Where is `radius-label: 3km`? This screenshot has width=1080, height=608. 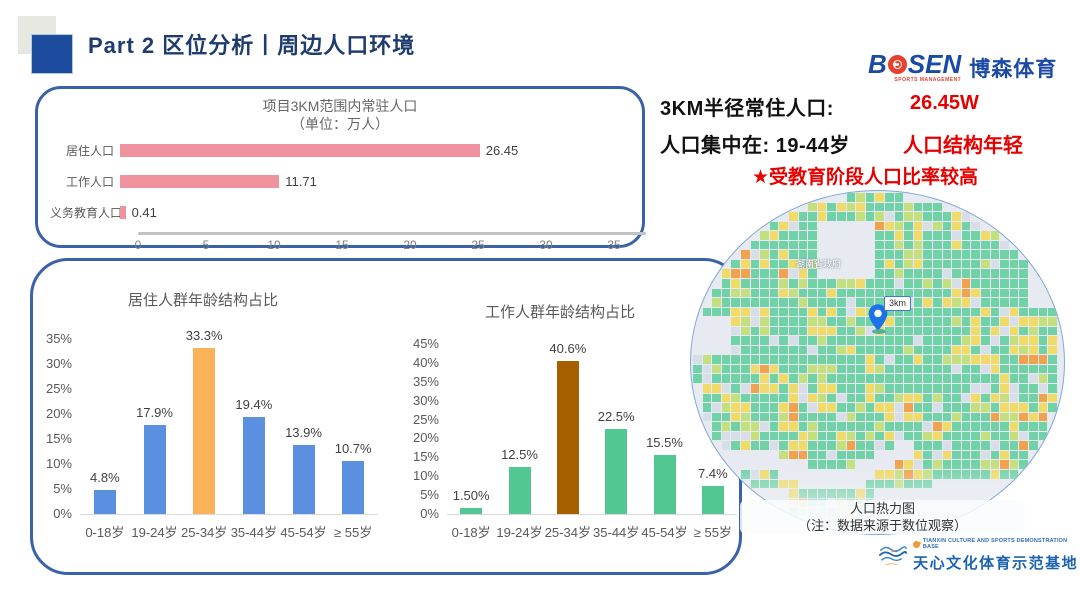 radius-label: 3km is located at coordinates (898, 303).